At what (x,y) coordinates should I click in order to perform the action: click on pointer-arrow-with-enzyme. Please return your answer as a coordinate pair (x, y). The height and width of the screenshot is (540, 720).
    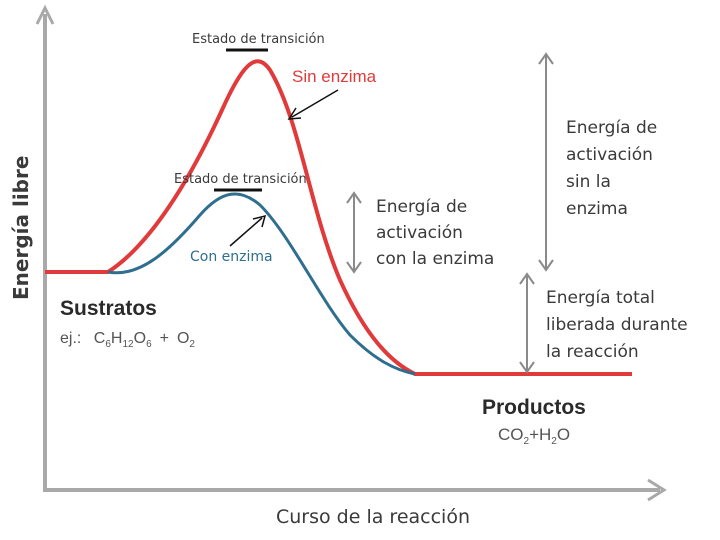
    Looking at the image, I should click on (248, 230).